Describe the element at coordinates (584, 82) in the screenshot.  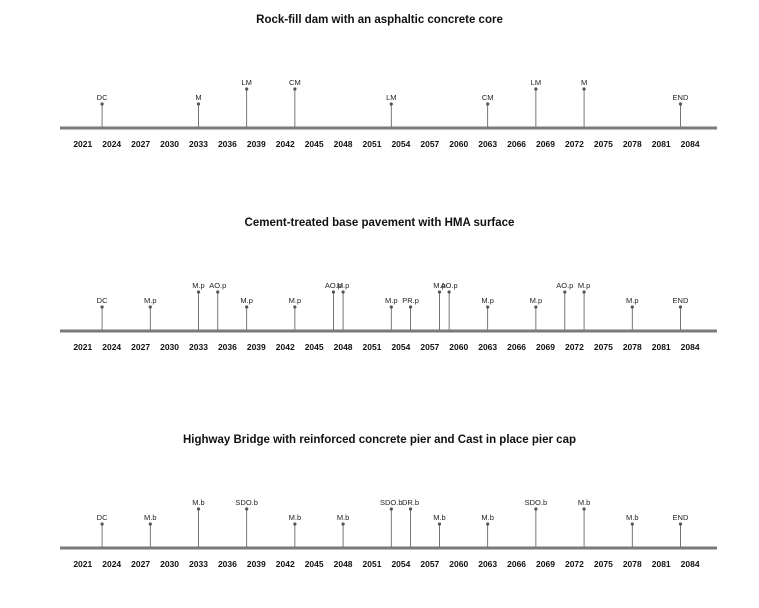
I see `event-label: M` at that location.